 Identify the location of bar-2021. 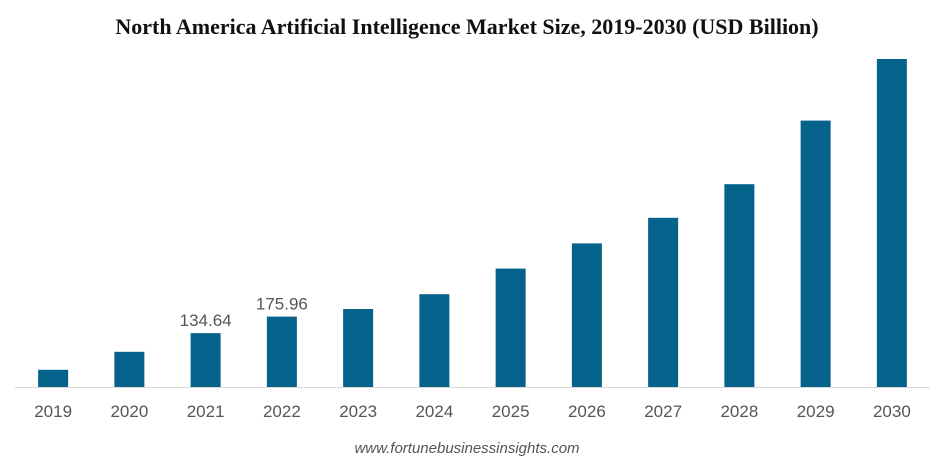
(205, 360).